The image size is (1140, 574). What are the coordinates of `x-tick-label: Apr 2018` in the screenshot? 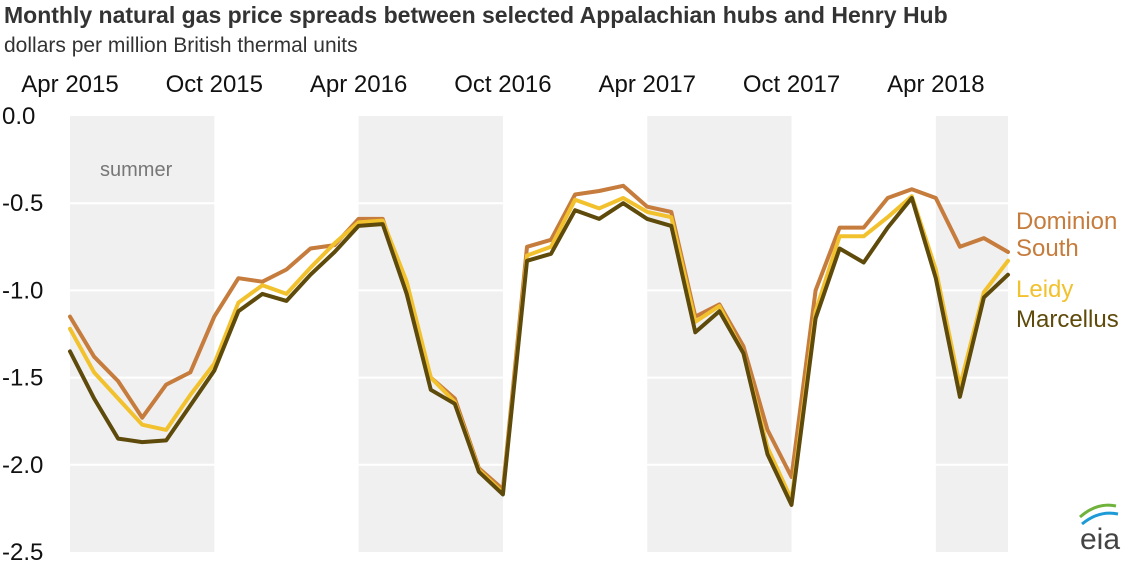 It's located at (935, 84).